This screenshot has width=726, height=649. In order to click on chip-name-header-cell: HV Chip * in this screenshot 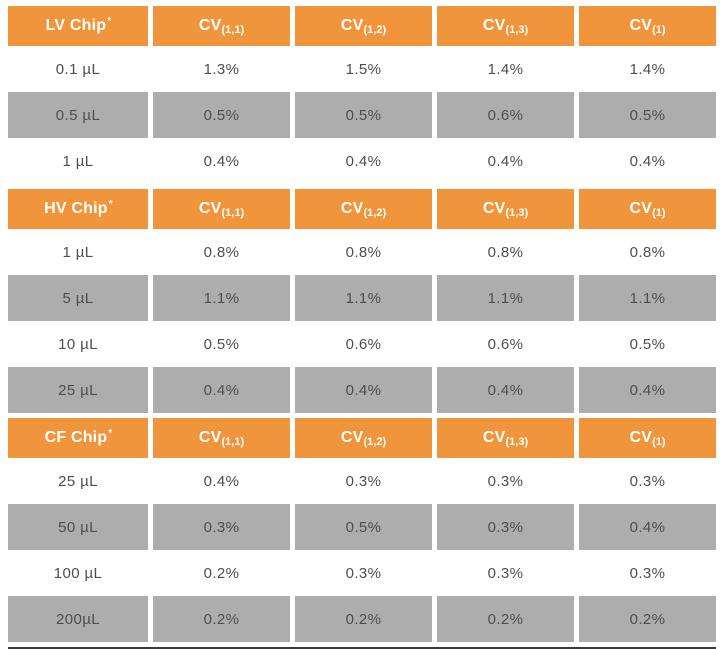, I will do `click(78, 209)`.